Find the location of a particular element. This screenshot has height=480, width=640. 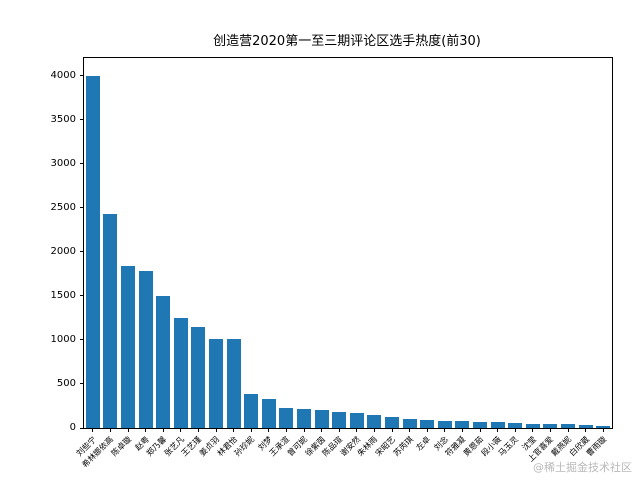

y-tick-label: 4000 is located at coordinates (63, 75).